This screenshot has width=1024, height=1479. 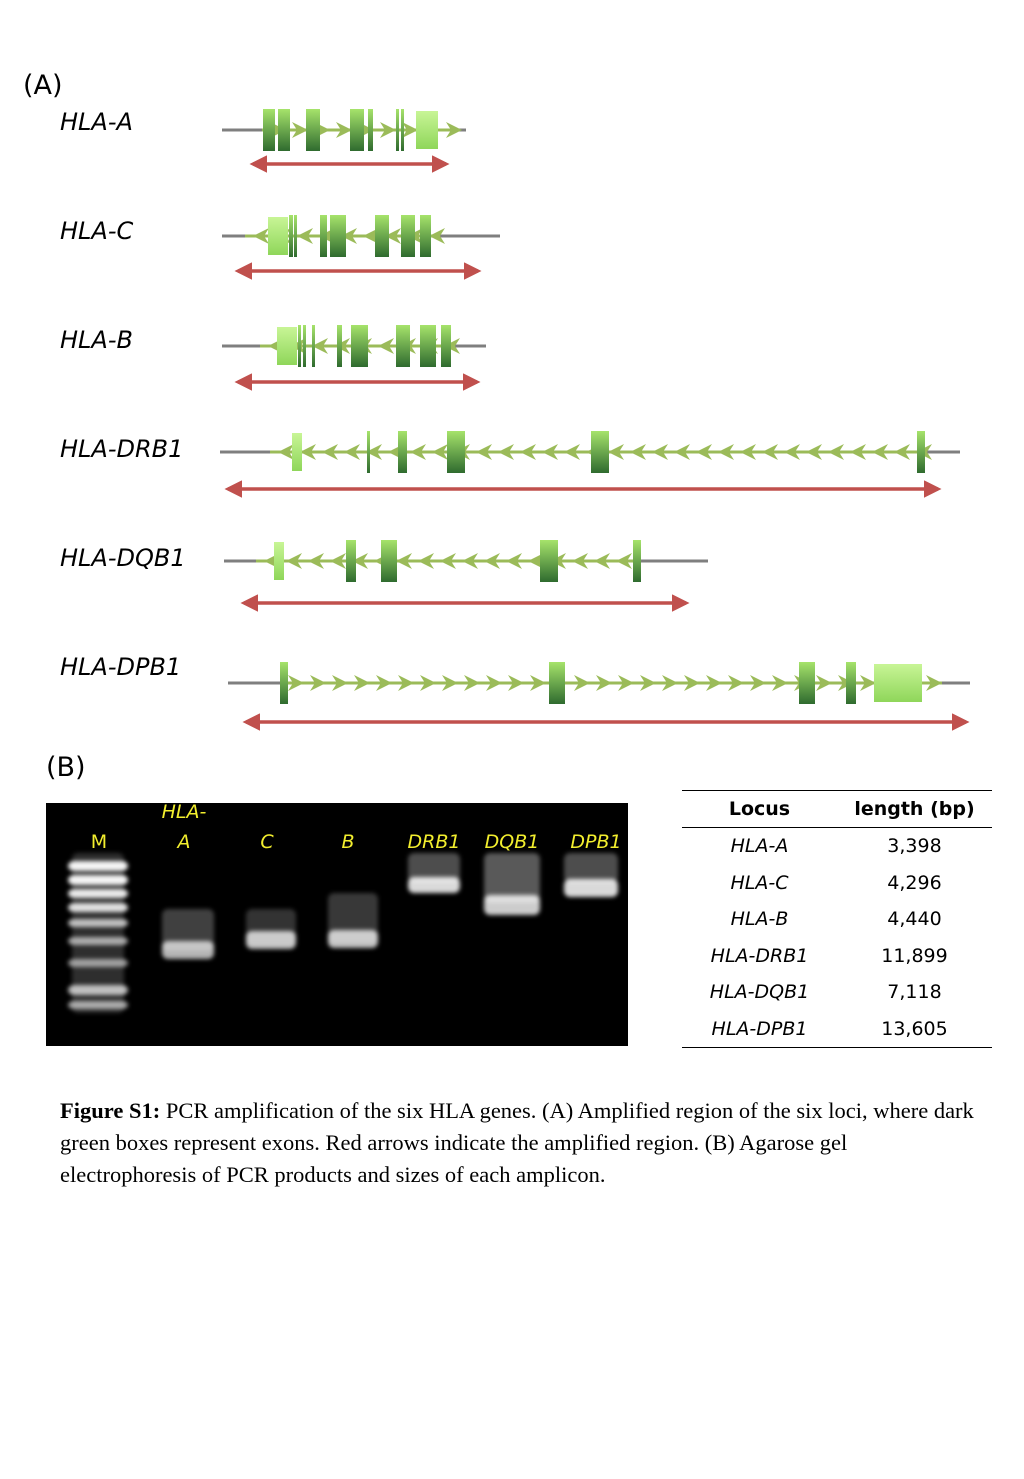 I want to click on table-header-row: Locus length (bp), so click(x=837, y=809).